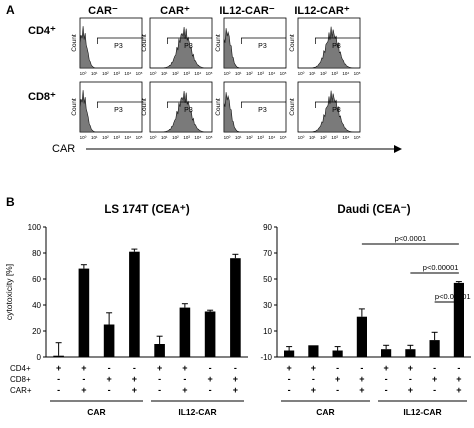 This screenshot has width=474, height=428. Describe the element at coordinates (175, 11) in the screenshot. I see `panel-a-column-header: CAR⁺` at that location.